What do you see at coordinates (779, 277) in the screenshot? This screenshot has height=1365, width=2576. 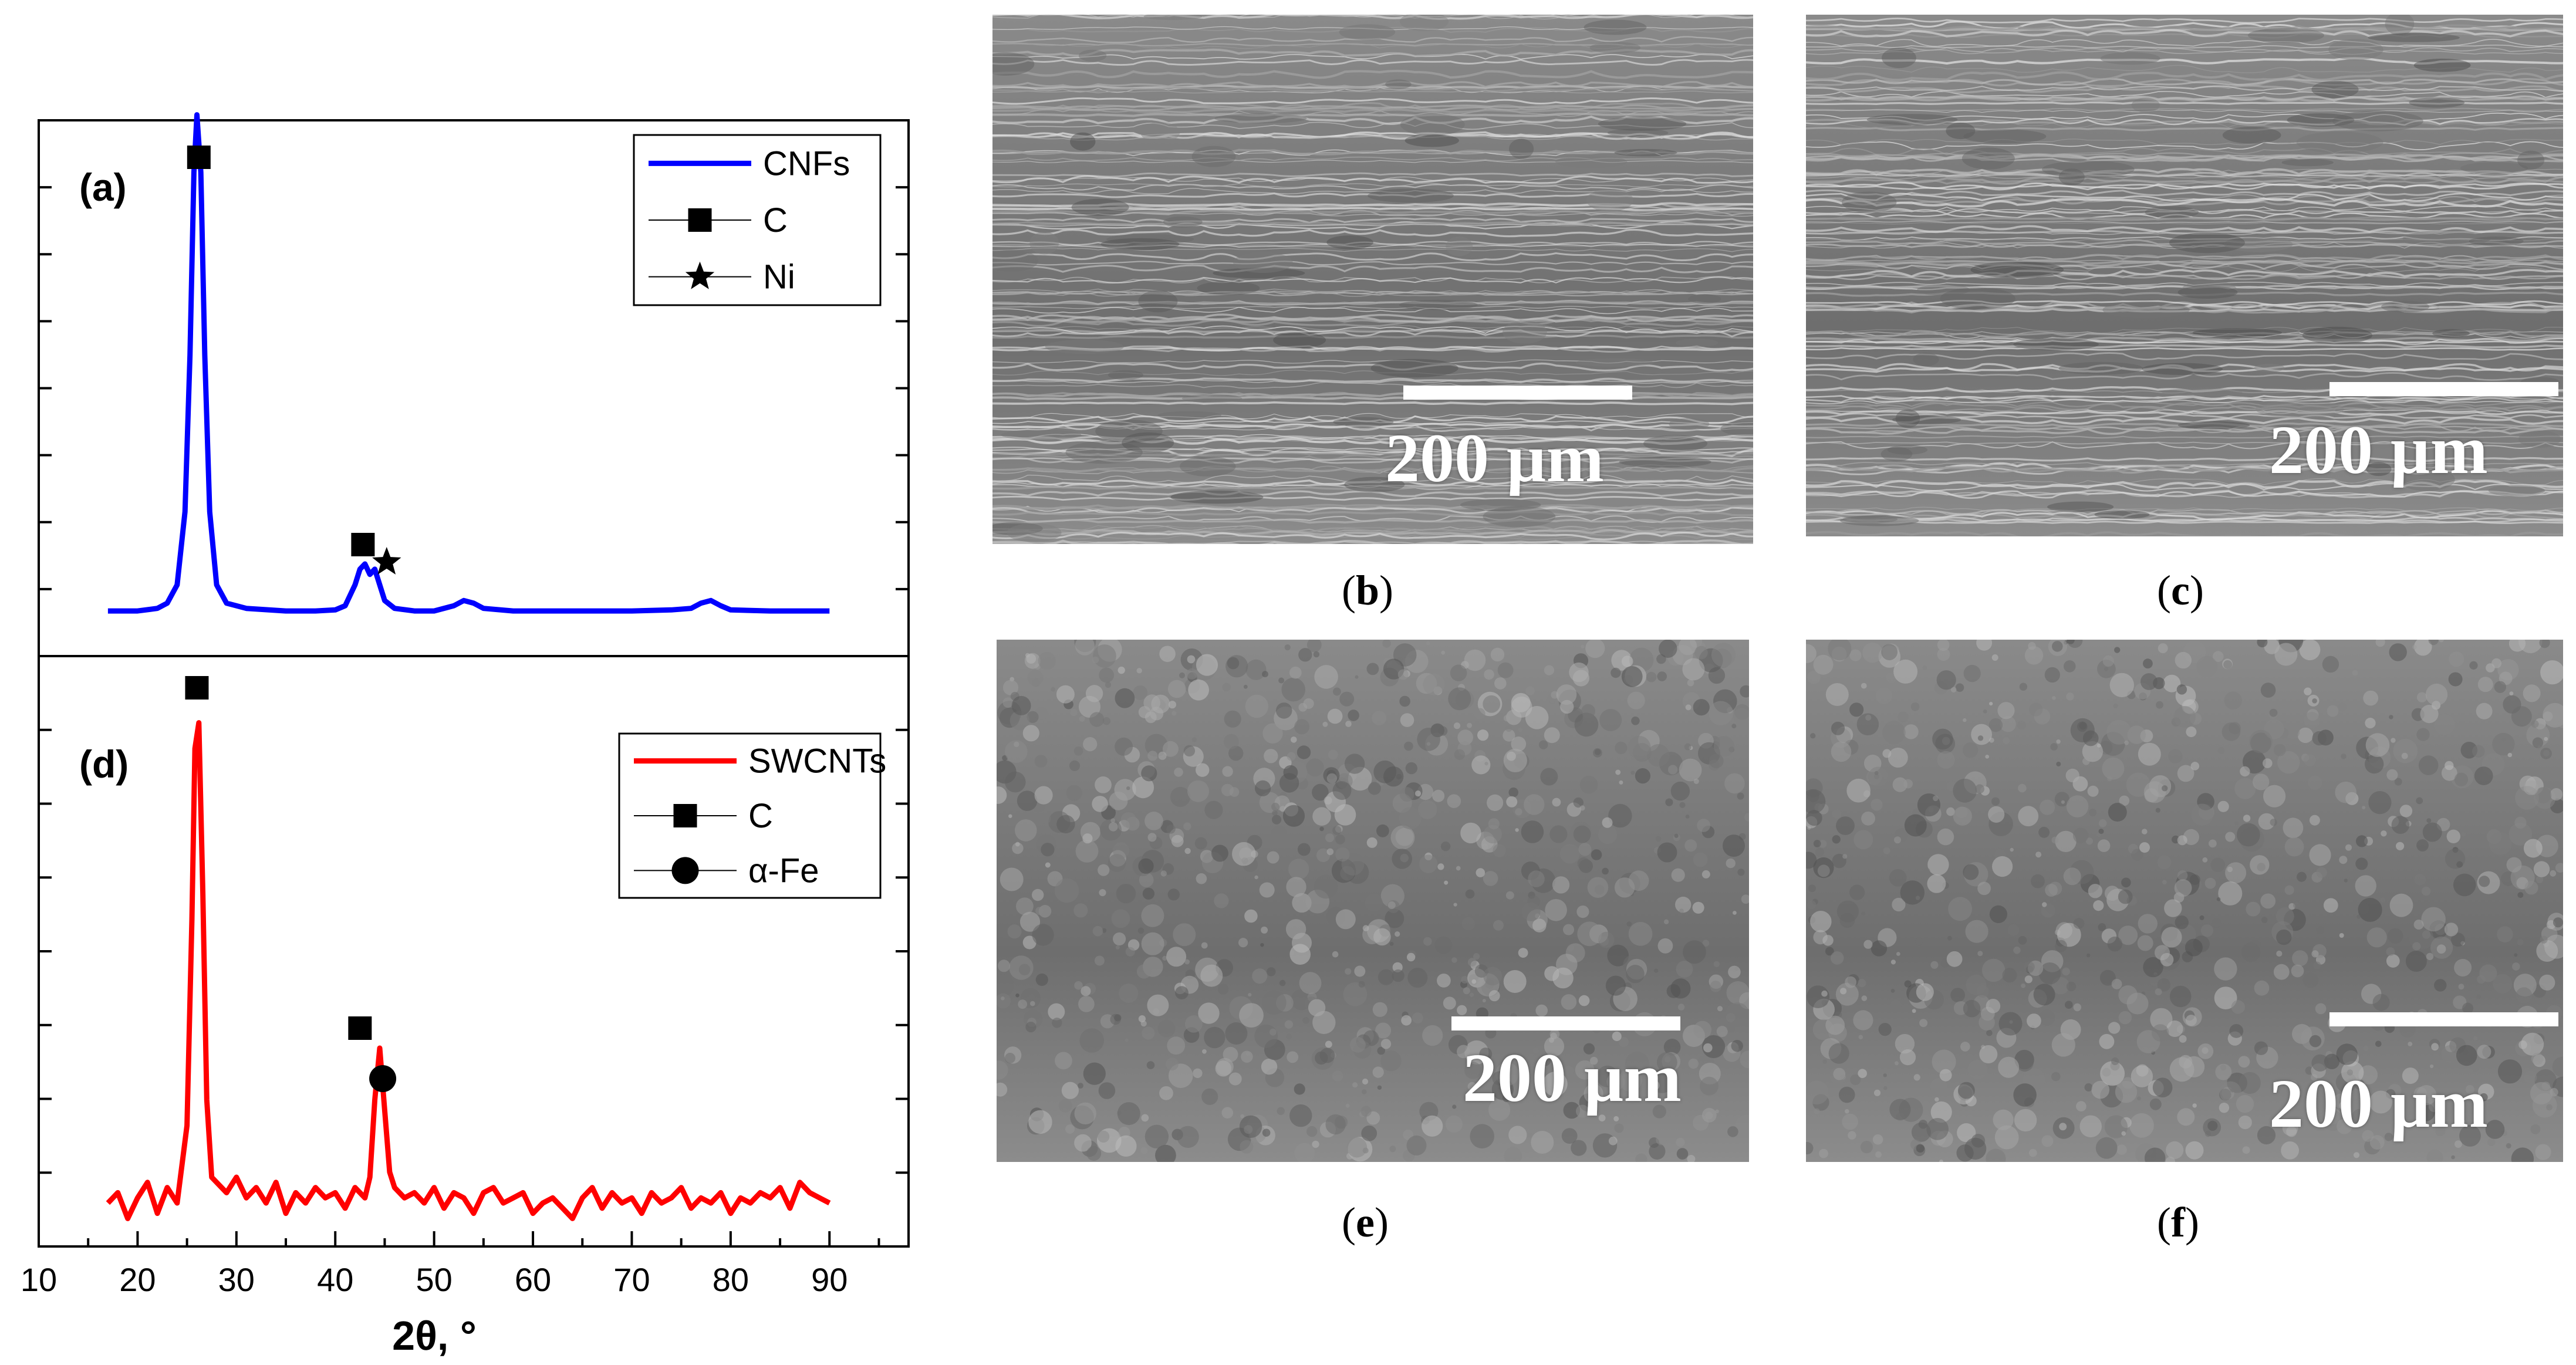 I see `legend-label: Ni` at bounding box center [779, 277].